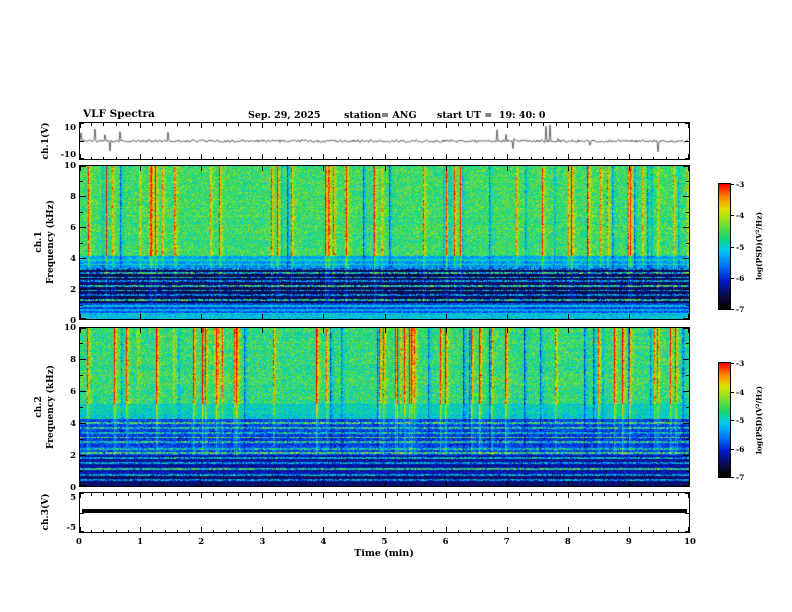  What do you see at coordinates (380, 115) in the screenshot?
I see `header-station: station= ANG` at bounding box center [380, 115].